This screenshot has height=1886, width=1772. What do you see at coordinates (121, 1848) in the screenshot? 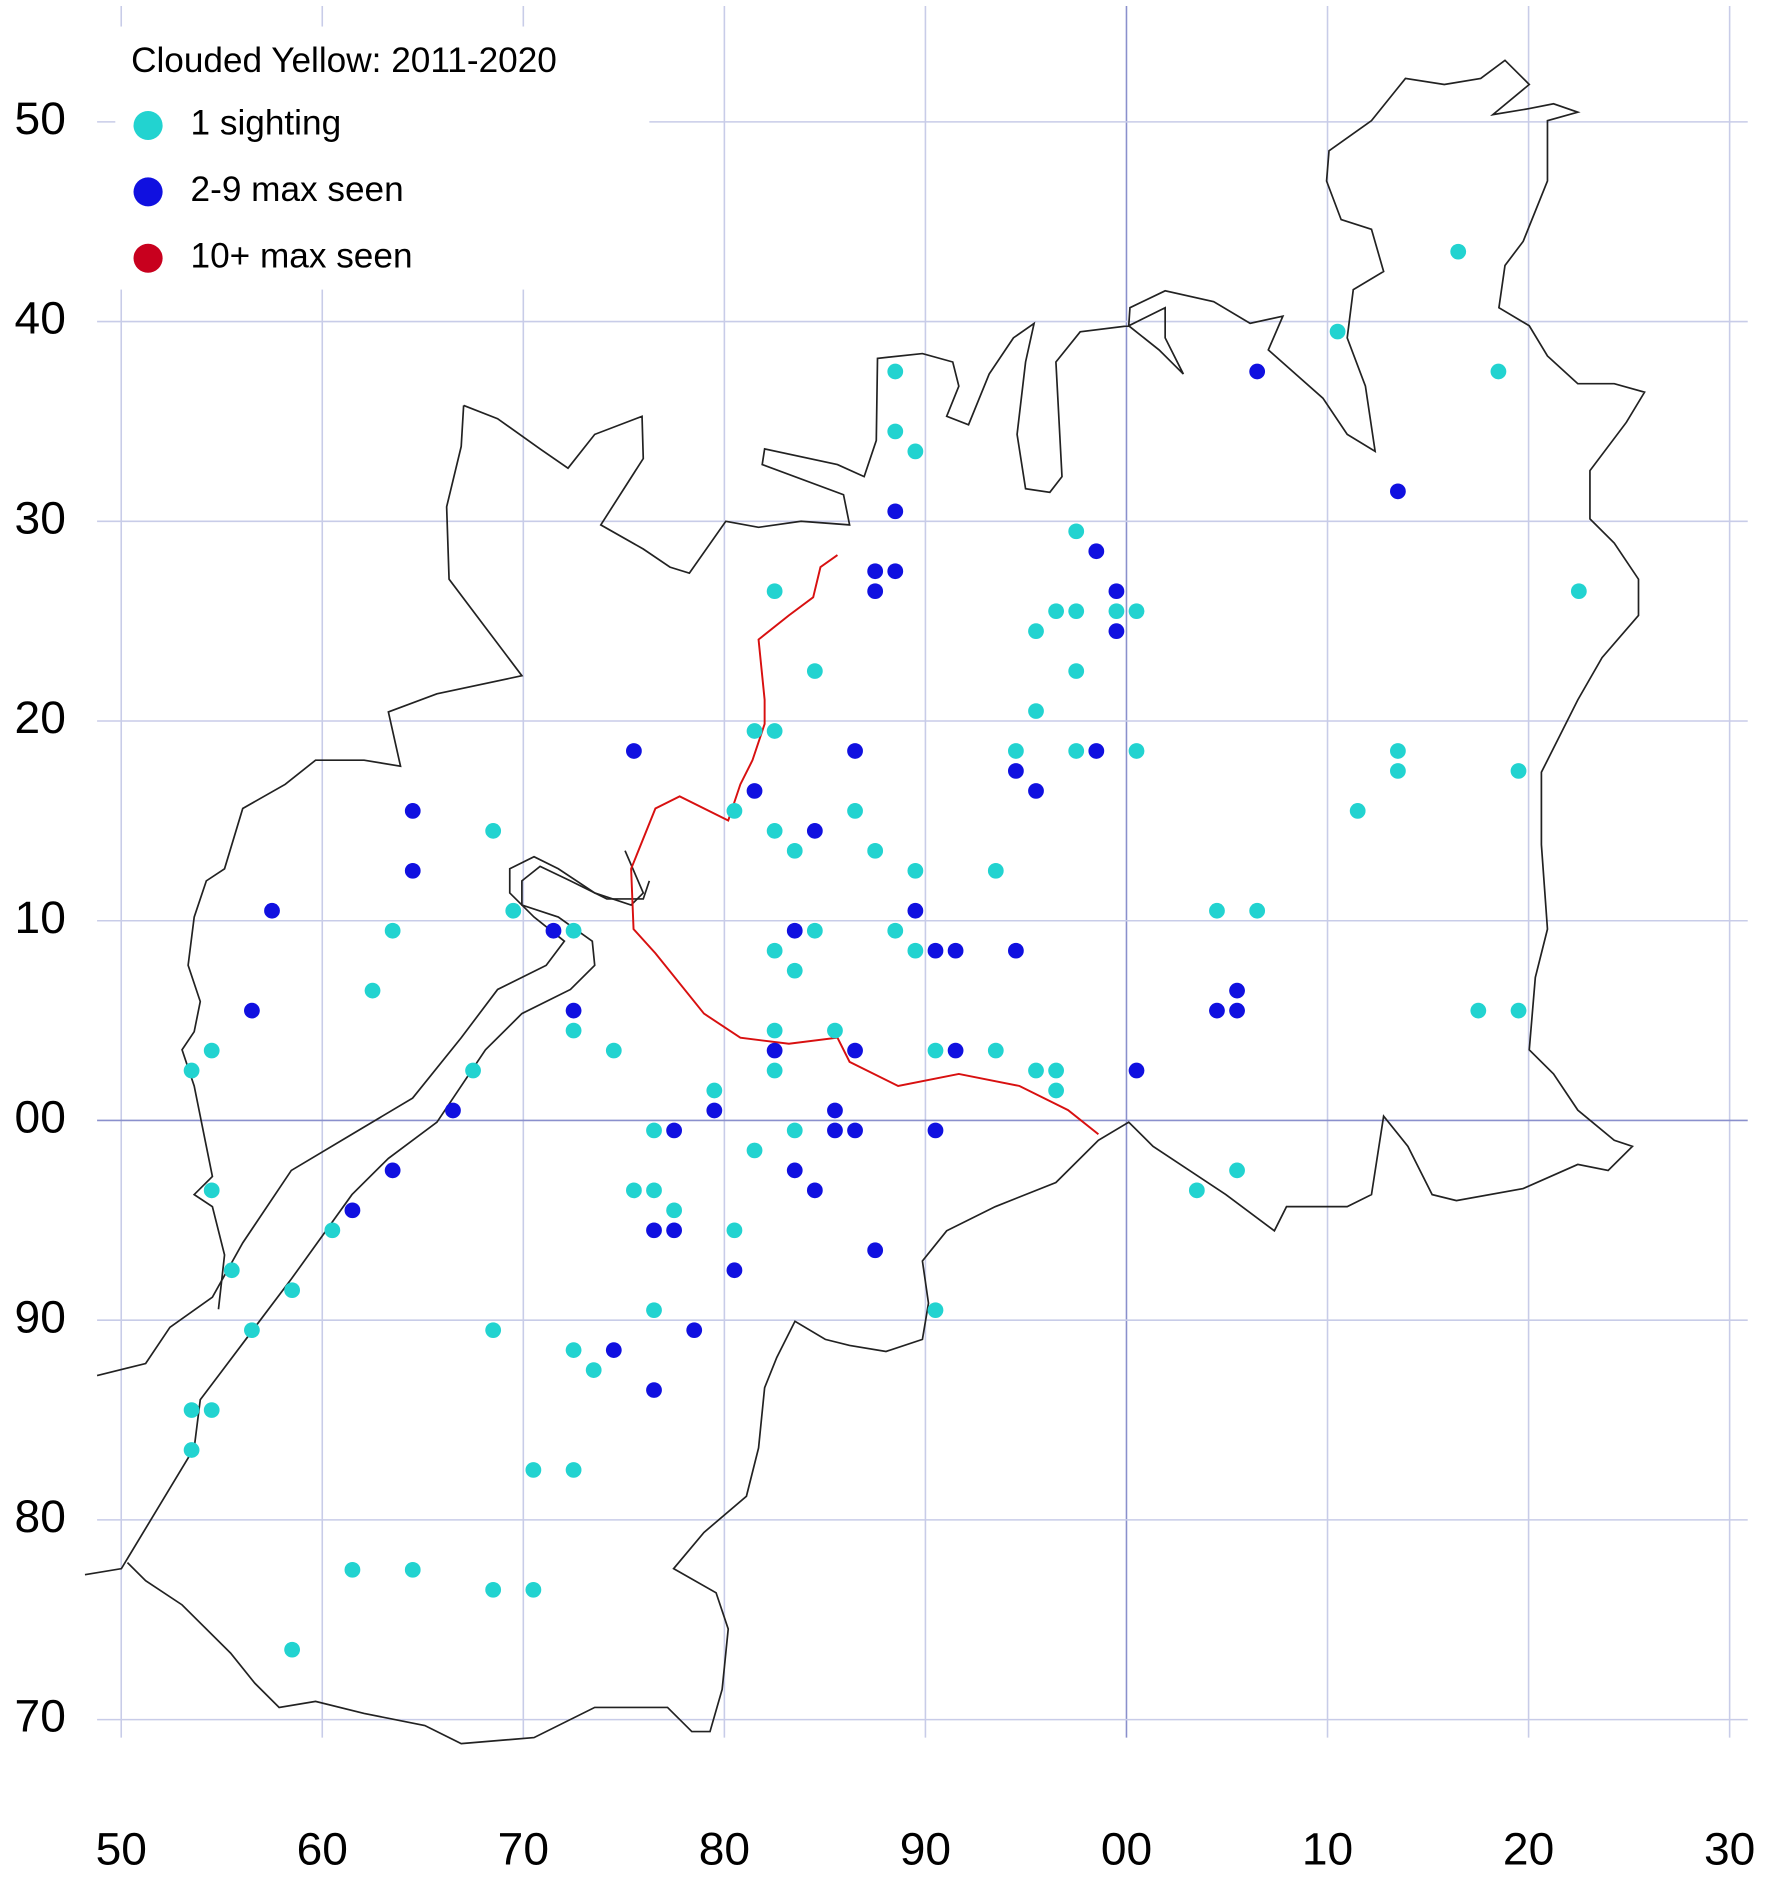
I see `x-tick-label: 50` at bounding box center [121, 1848].